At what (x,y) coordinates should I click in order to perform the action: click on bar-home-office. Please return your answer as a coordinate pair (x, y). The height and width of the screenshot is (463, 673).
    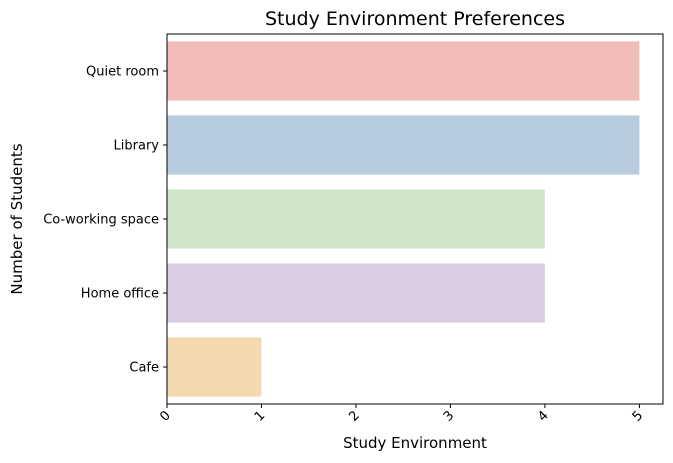
    Looking at the image, I should click on (356, 293).